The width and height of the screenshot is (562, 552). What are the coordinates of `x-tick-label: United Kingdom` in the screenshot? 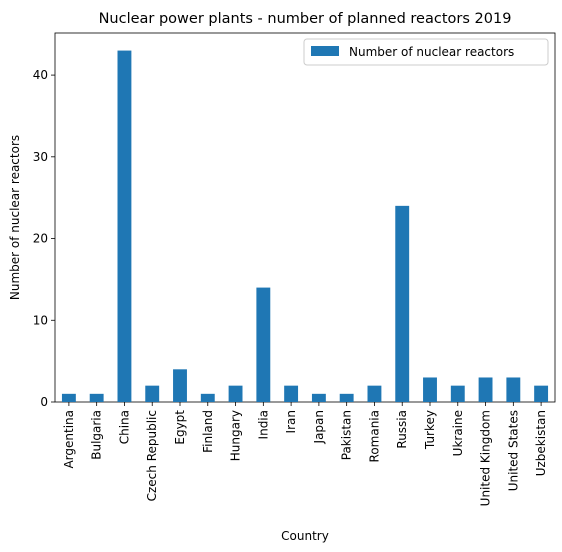 It's located at (486, 458).